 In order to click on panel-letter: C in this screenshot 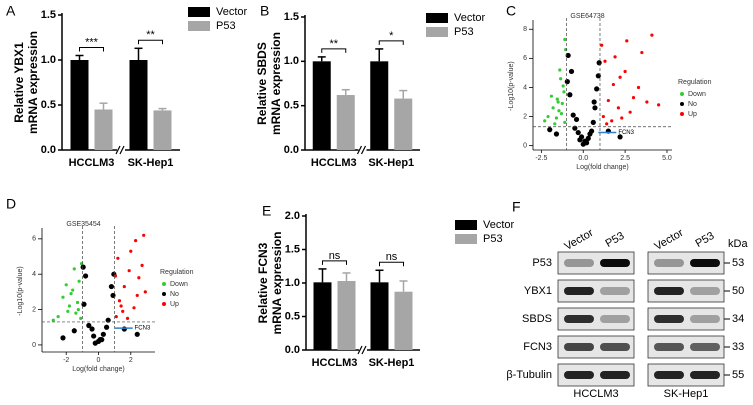, I will do `click(511, 11)`.